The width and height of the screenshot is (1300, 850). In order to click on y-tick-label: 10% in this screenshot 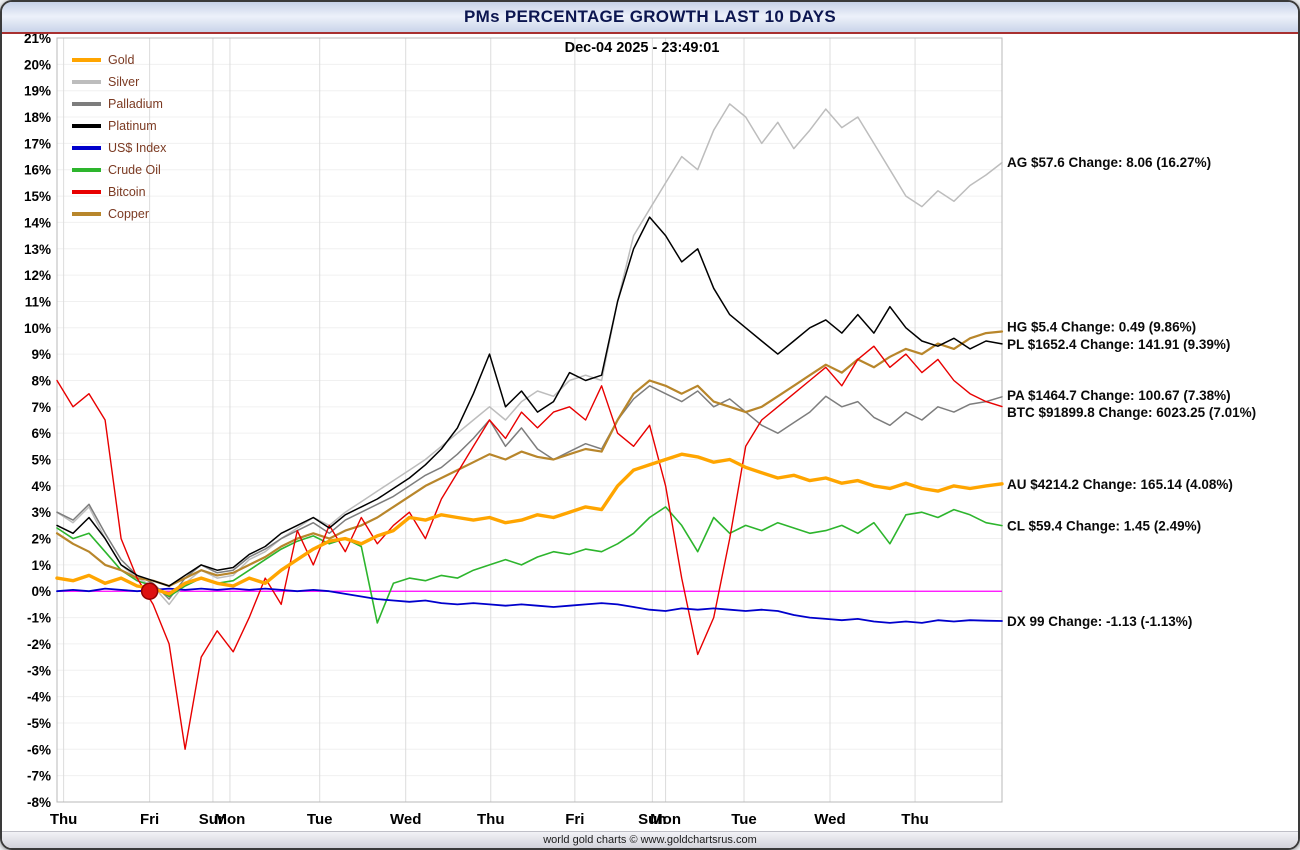, I will do `click(37, 328)`.